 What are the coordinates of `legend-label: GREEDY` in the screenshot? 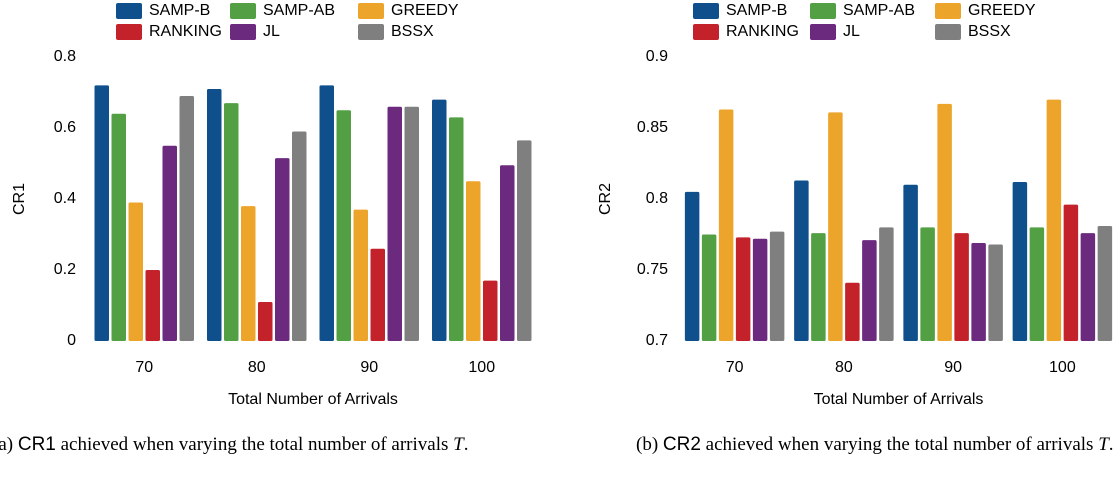 It's located at (1002, 10).